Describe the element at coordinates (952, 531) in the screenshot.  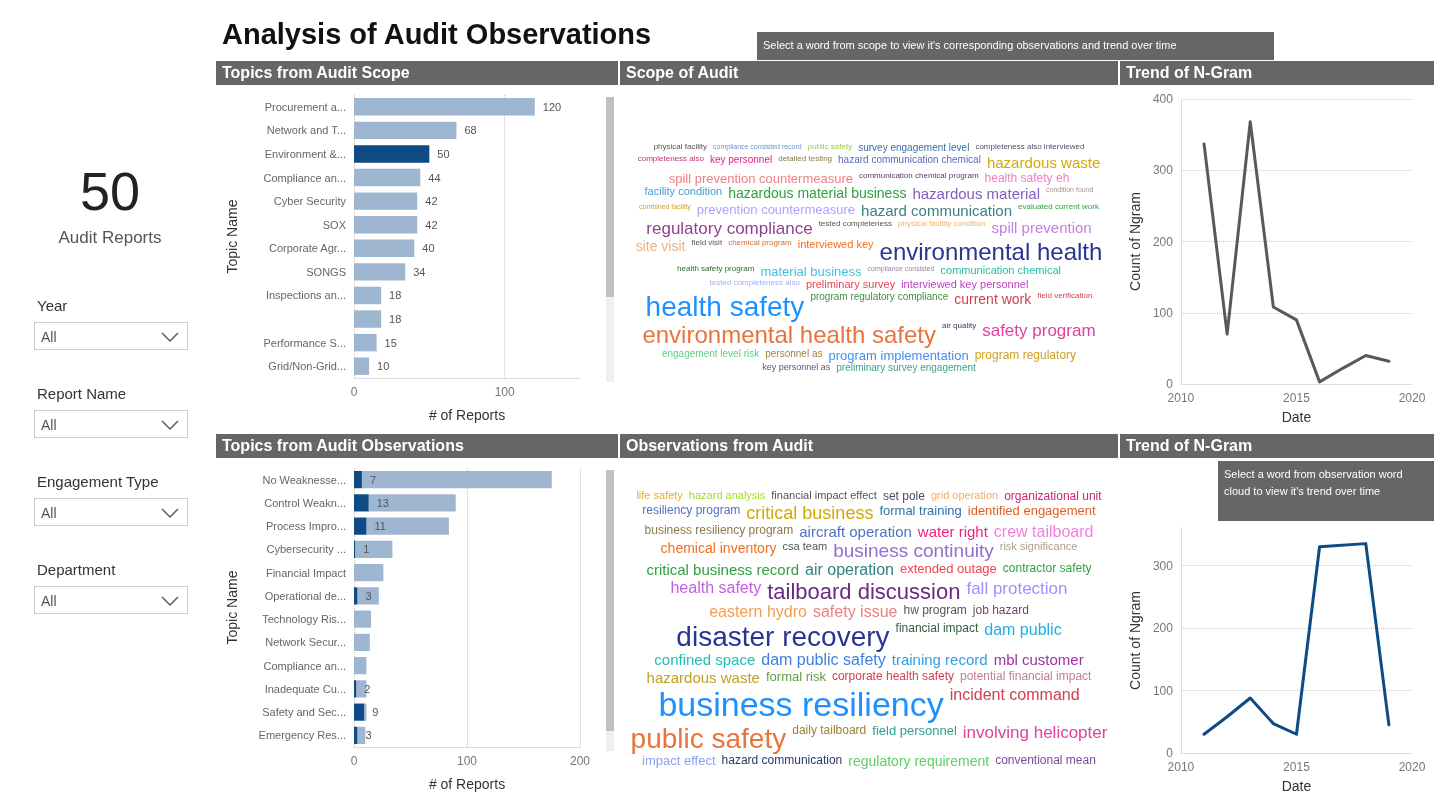
I see `category-label: water right` at that location.